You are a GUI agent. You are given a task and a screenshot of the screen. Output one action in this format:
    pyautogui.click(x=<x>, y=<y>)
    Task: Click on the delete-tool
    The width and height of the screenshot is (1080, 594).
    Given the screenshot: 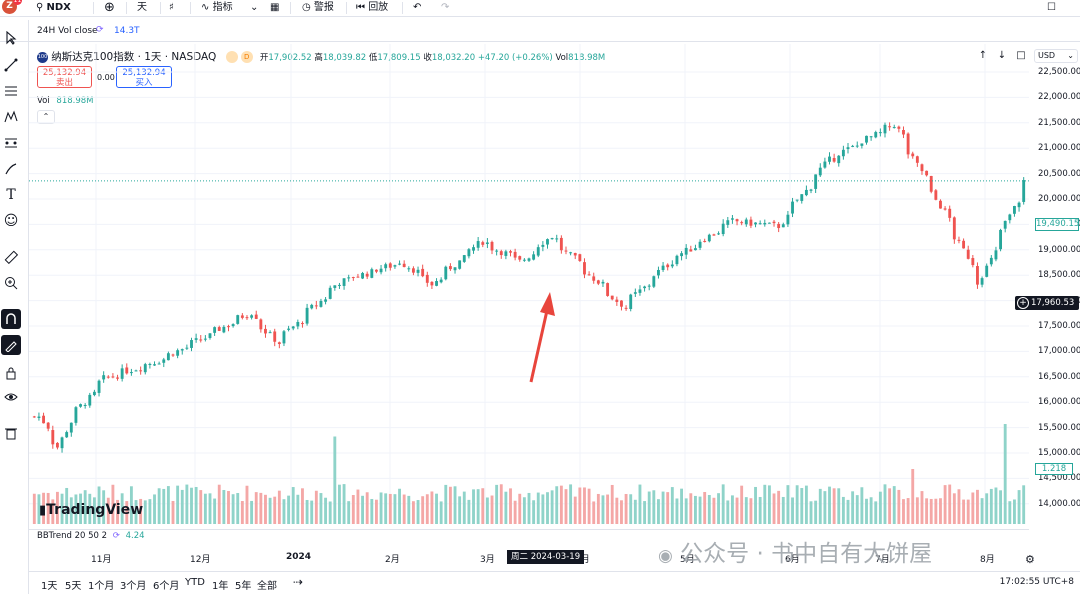 What is the action you would take?
    pyautogui.click(x=11, y=433)
    